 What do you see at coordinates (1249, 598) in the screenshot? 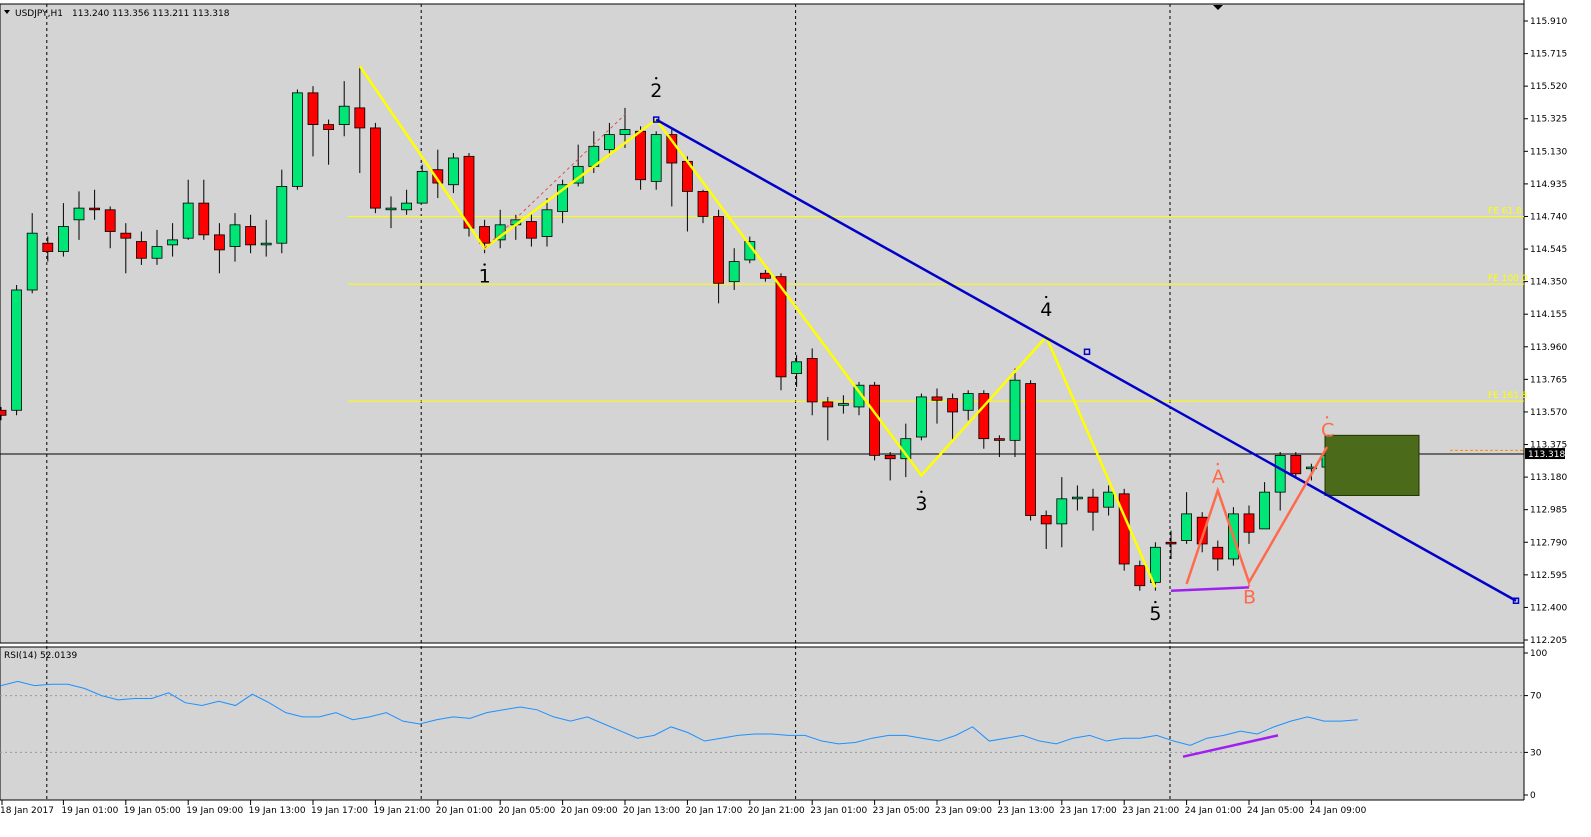
I see `abc-label: B` at bounding box center [1249, 598].